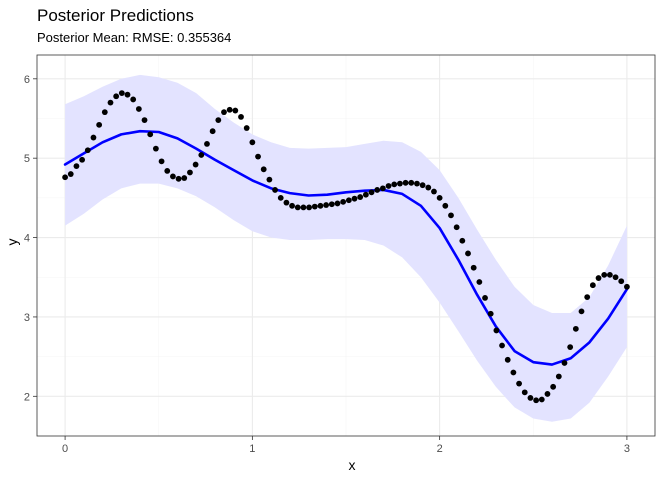 The height and width of the screenshot is (480, 672). Describe the element at coordinates (440, 449) in the screenshot. I see `x-tick-label: 2` at that location.